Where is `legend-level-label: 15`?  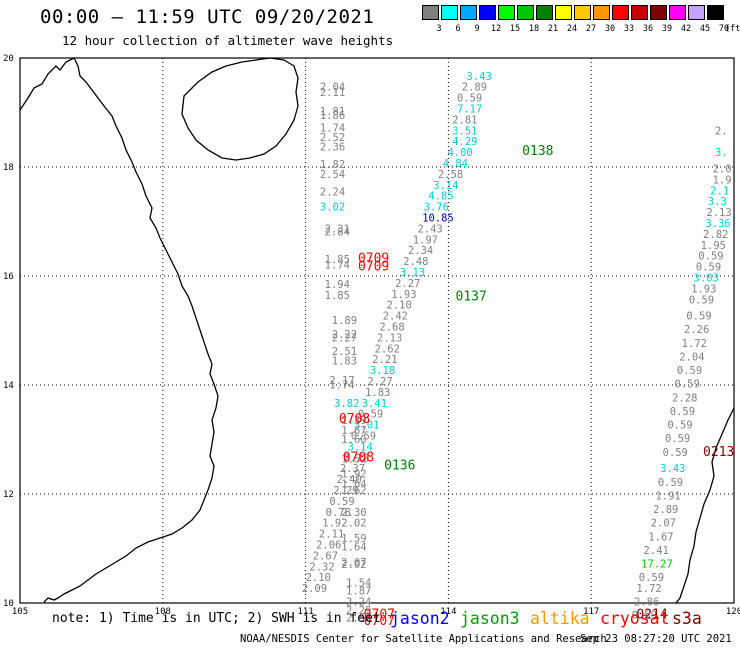 legend-level-label: 15 is located at coordinates (515, 29).